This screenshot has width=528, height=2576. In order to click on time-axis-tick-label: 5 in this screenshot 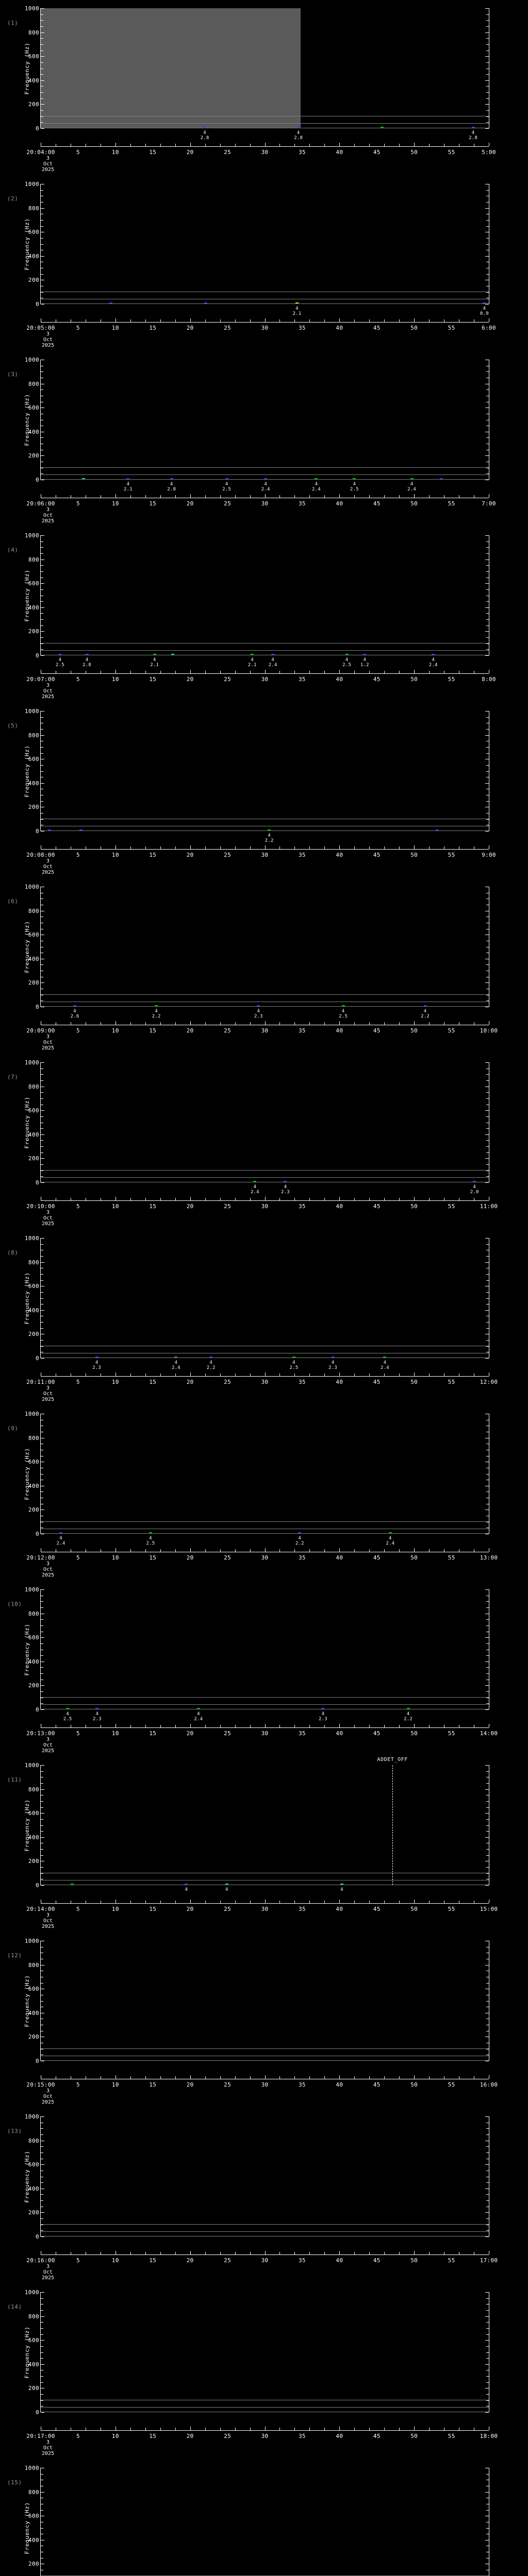, I will do `click(78, 679)`.